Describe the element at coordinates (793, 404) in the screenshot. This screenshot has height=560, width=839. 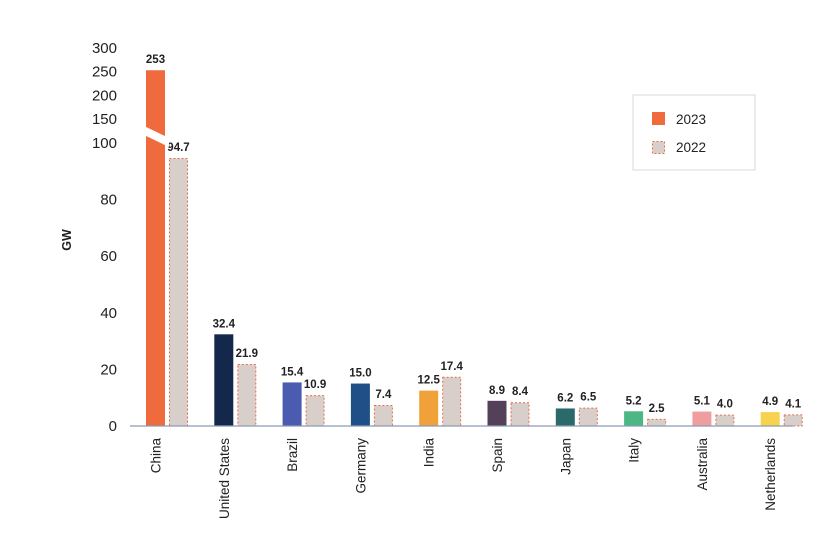
I see `value-label-2022: 4.1` at that location.